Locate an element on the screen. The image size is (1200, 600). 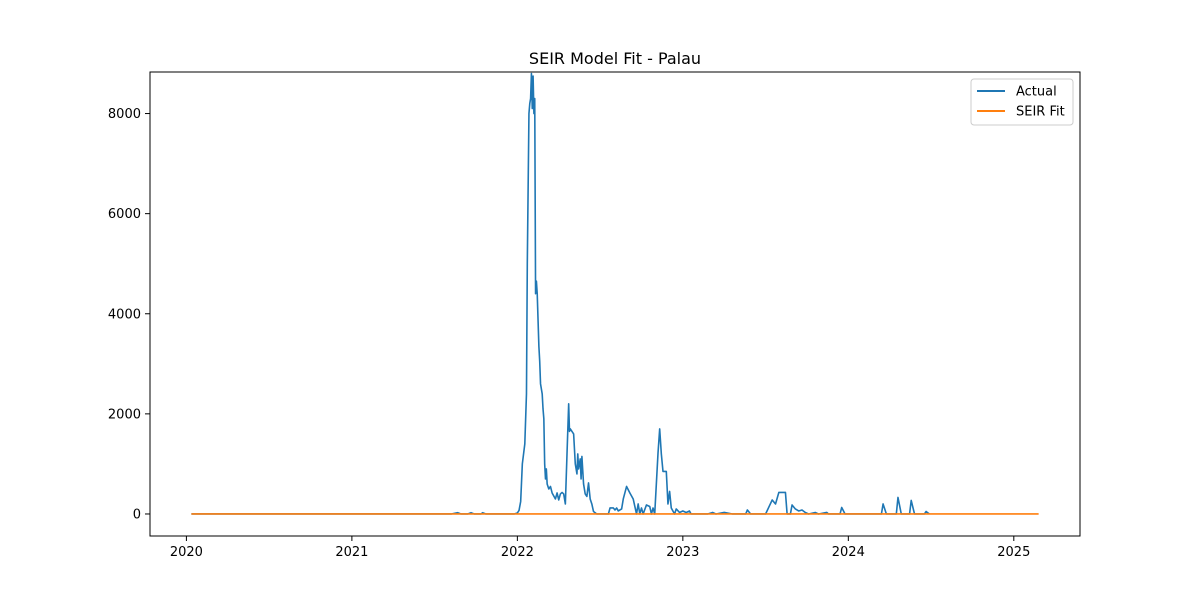
y-tick-label: 2000 is located at coordinates (124, 414).